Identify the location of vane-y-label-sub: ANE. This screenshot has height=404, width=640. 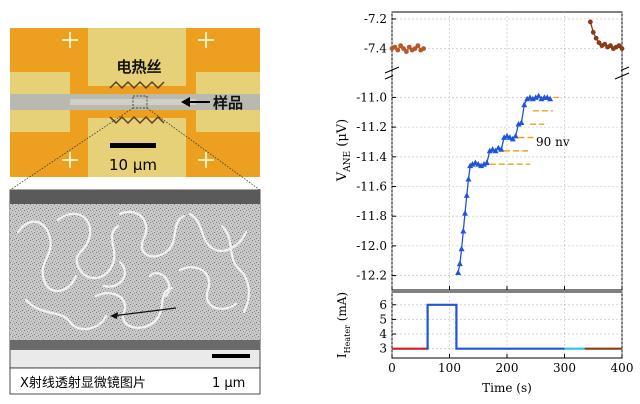
(348, 162).